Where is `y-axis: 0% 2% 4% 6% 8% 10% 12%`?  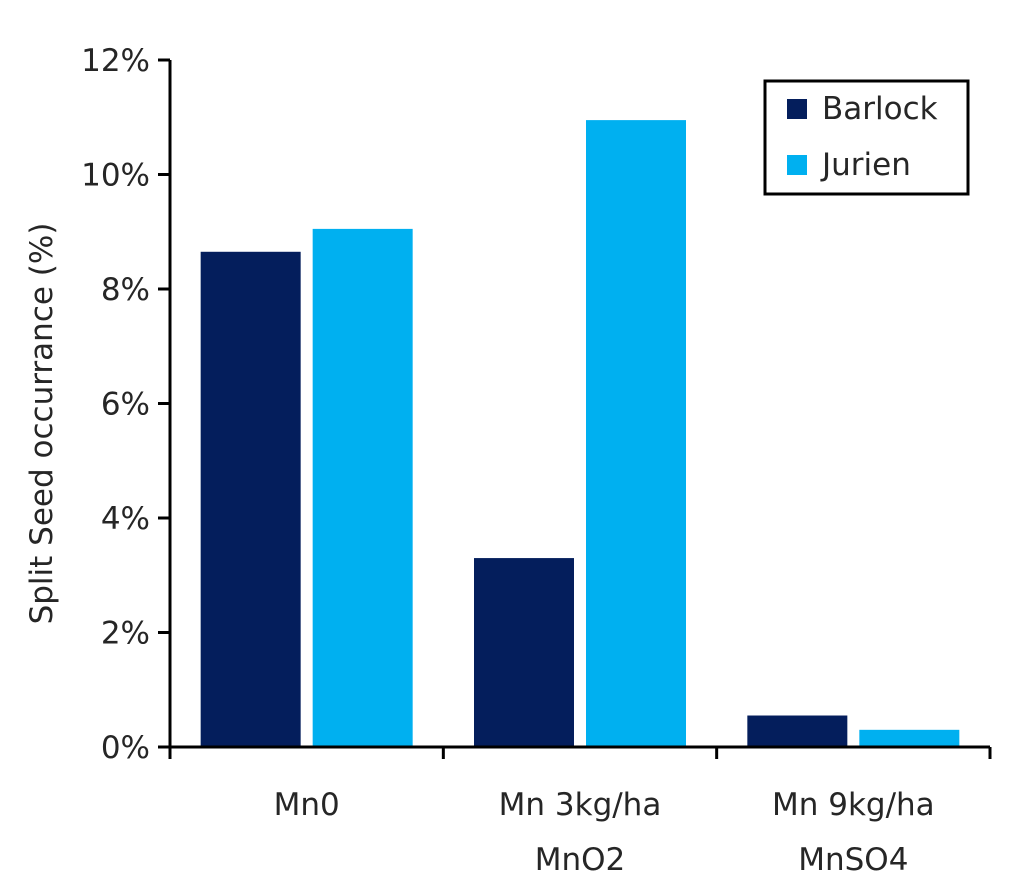
y-axis: 0% 2% 4% 6% 8% 10% 12% is located at coordinates (126, 404).